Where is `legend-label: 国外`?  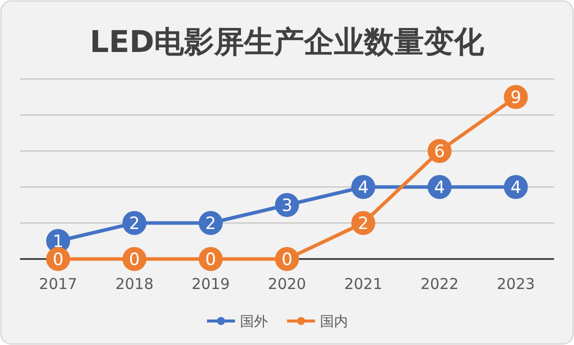
legend-label: 国外 is located at coordinates (254, 322).